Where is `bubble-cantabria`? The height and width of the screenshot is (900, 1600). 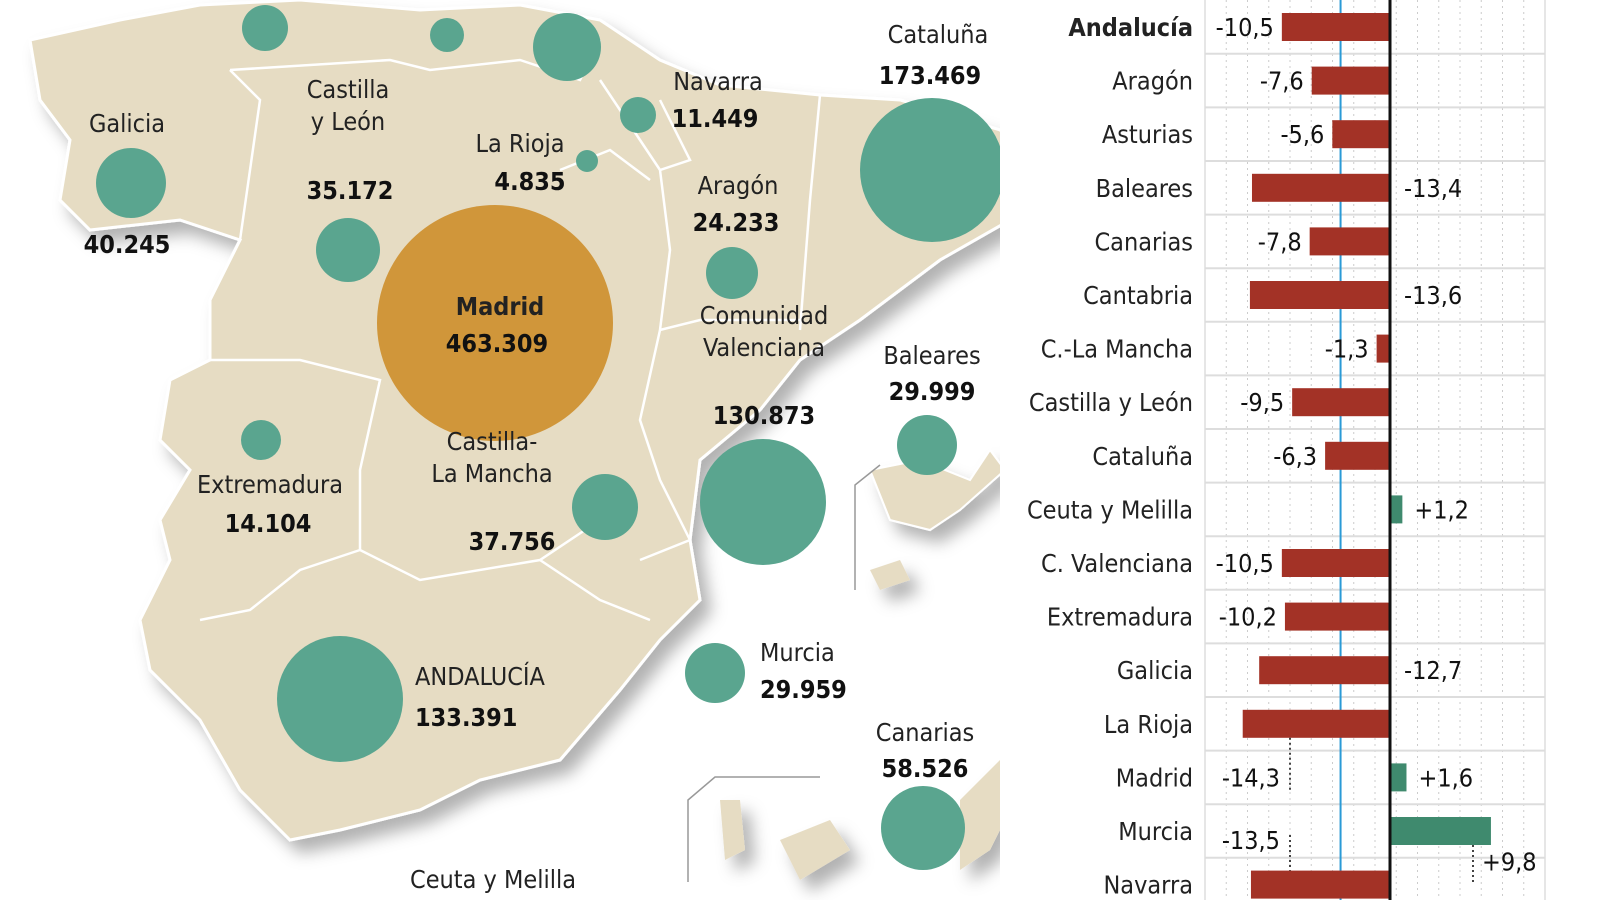
bubble-cantabria is located at coordinates (447, 35).